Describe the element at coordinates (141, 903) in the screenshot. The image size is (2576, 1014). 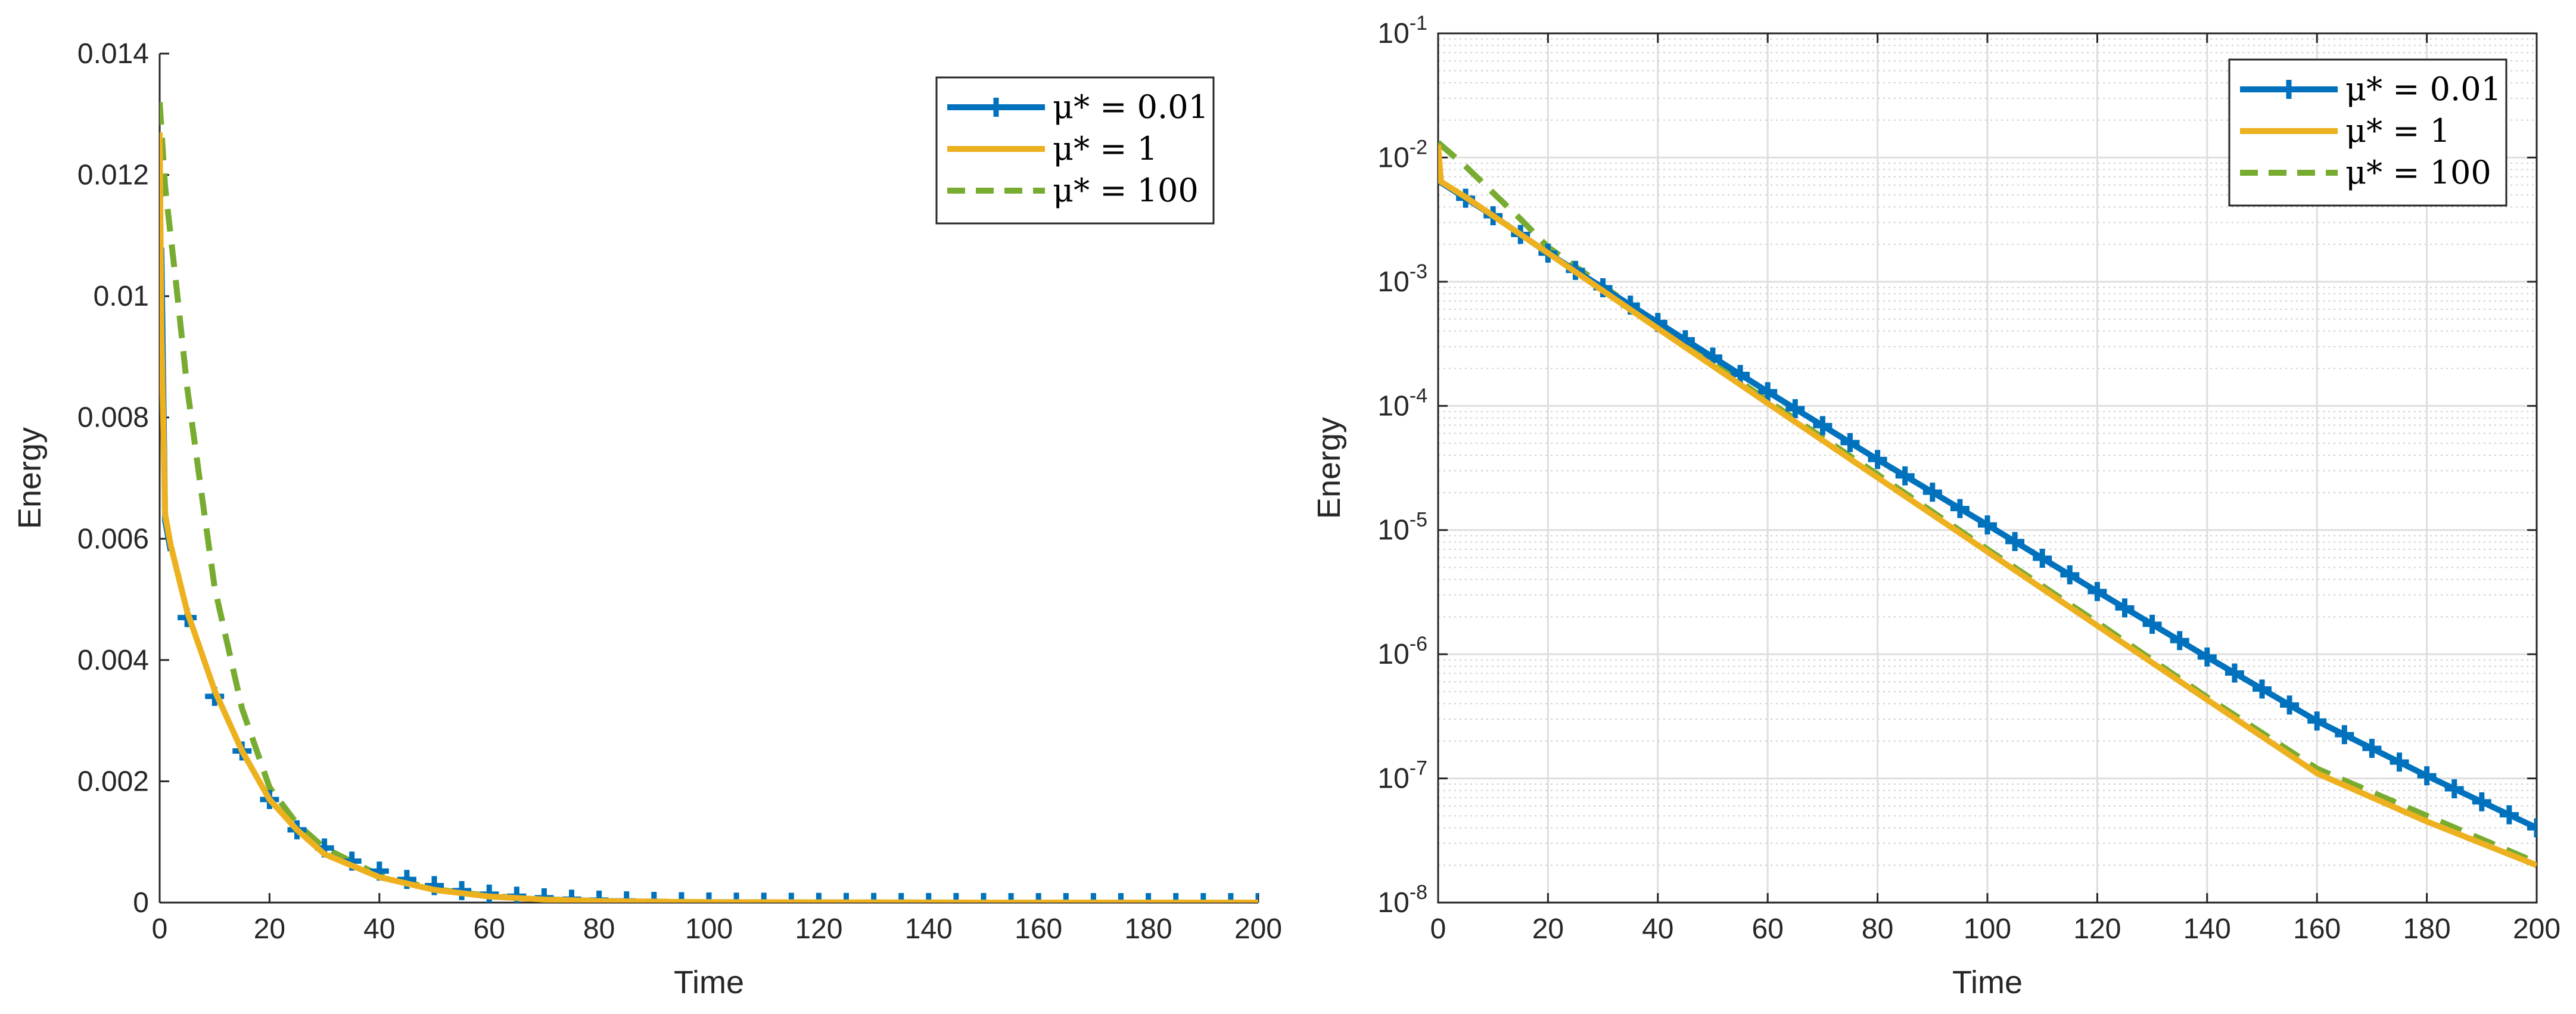
I see `y-tick-label: 0` at that location.